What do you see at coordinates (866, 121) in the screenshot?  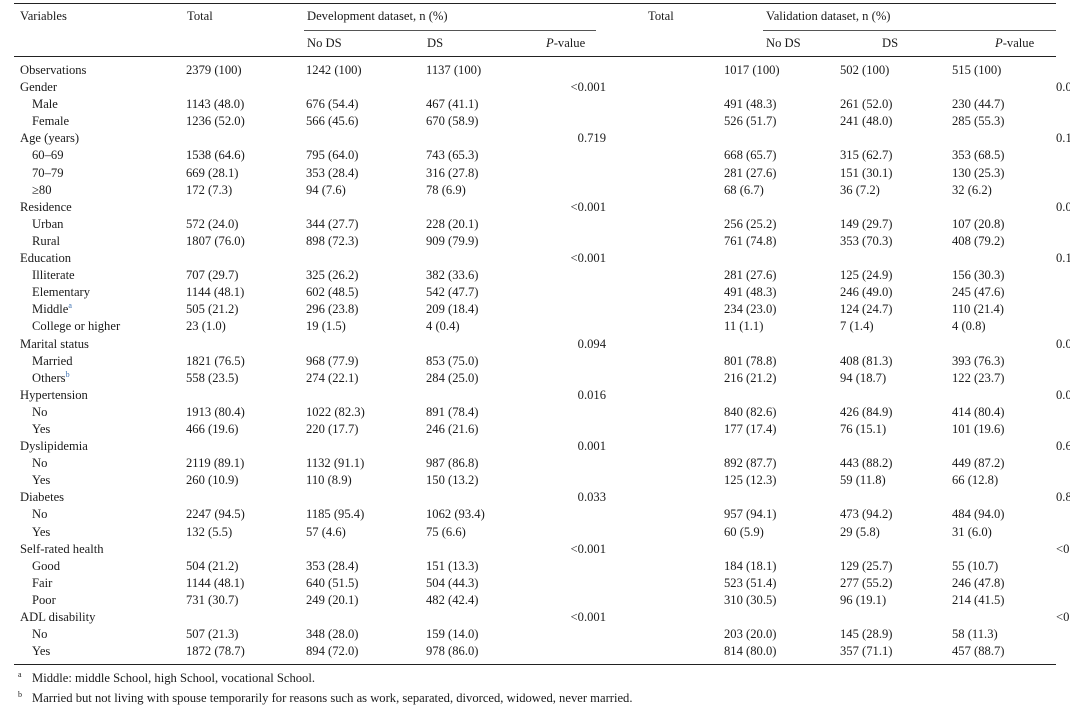 I see `cell-no-ds-val: 241 (48.0)` at bounding box center [866, 121].